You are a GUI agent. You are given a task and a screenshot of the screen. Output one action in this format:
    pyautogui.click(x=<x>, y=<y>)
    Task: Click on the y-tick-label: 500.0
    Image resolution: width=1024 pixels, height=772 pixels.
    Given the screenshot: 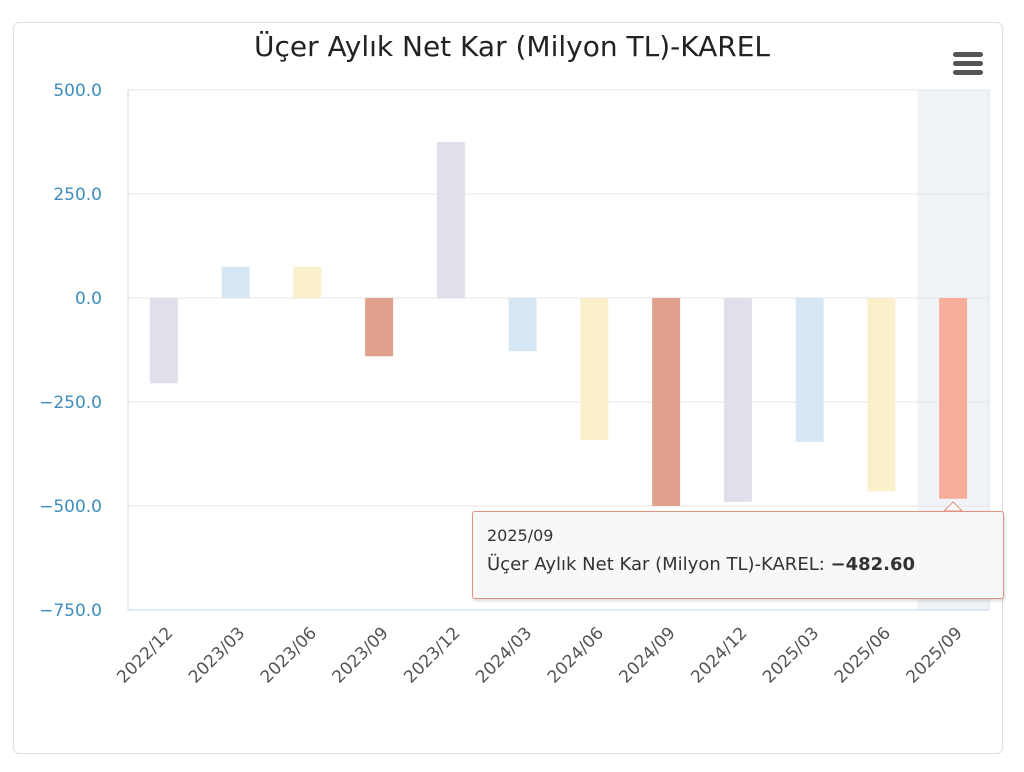 What is the action you would take?
    pyautogui.click(x=77, y=91)
    